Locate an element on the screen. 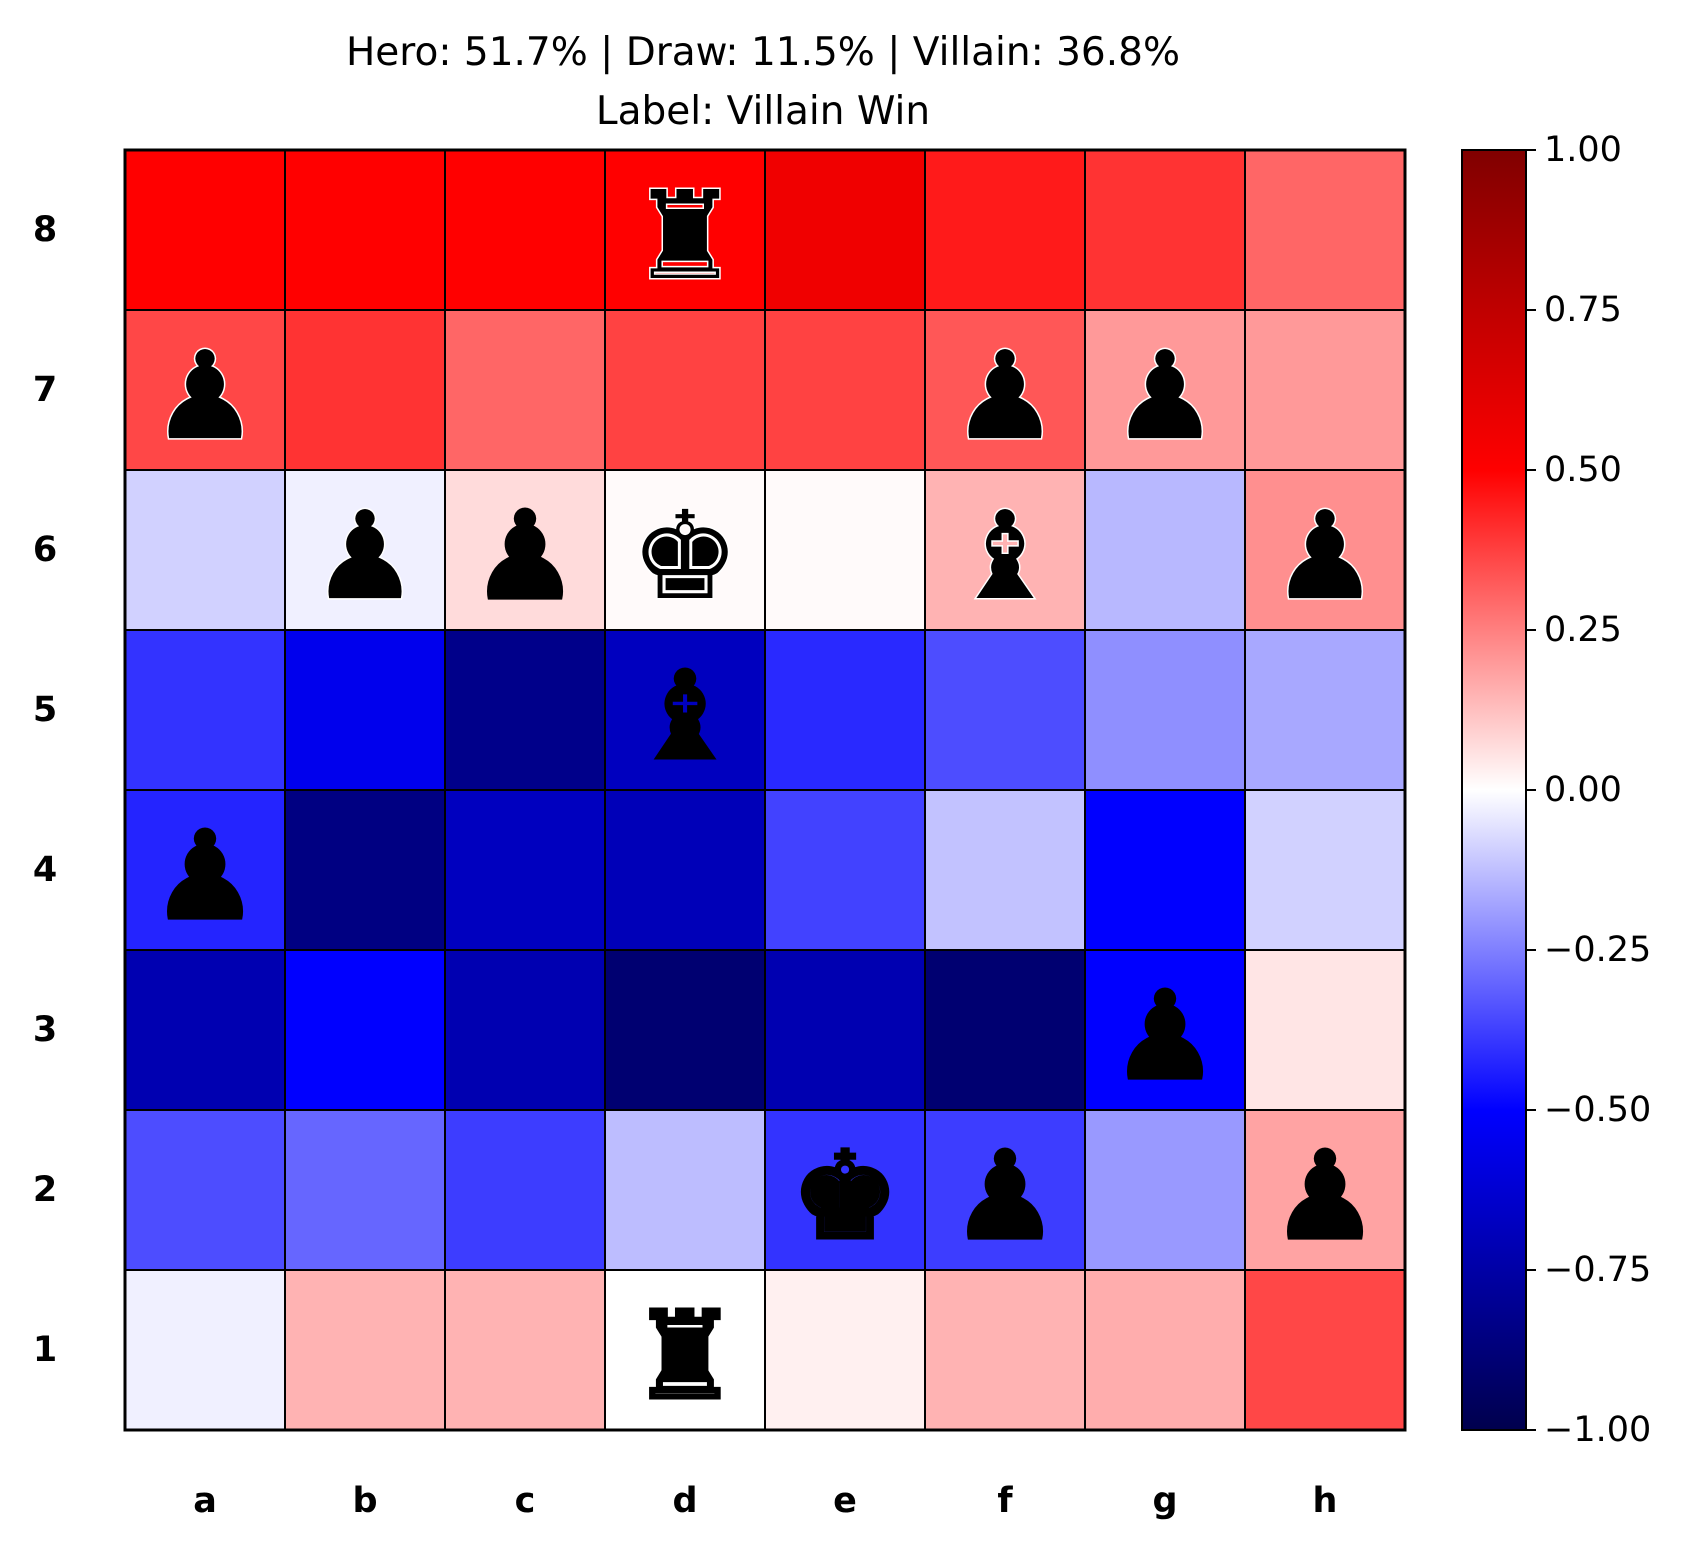 The image size is (1705, 1556). file-labels: a b c d e f g h is located at coordinates (765, 1501).